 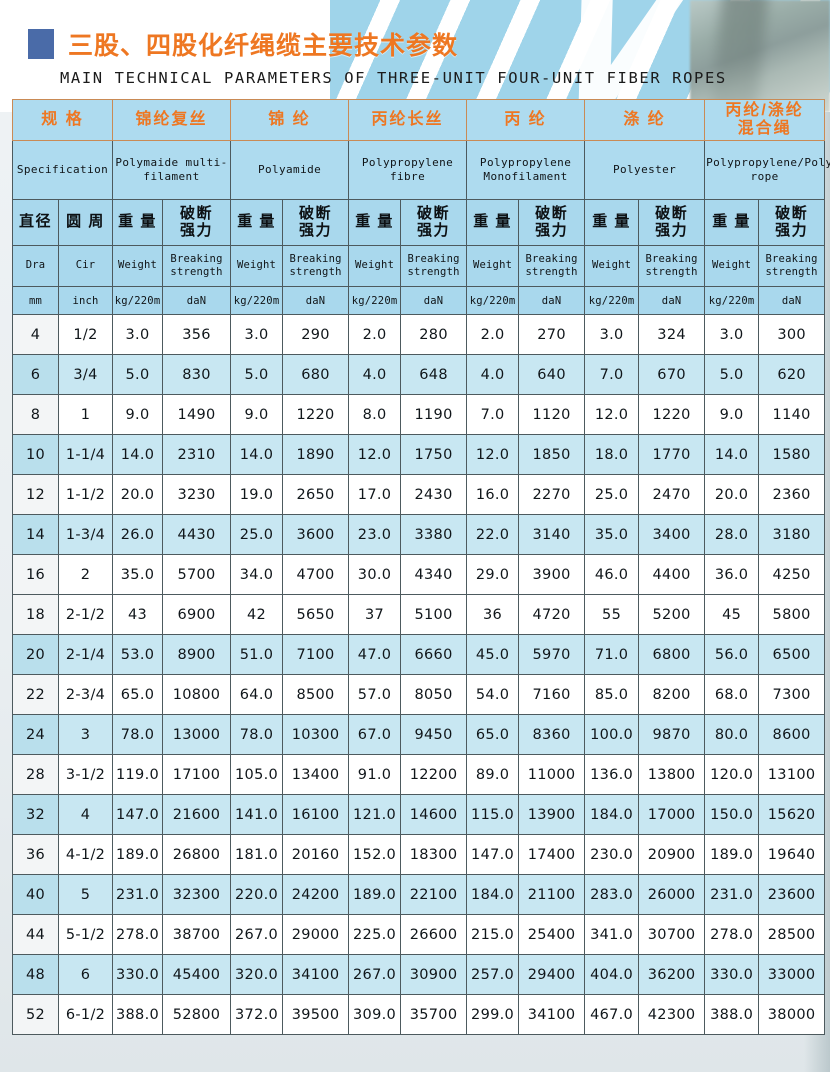 What do you see at coordinates (35, 454) in the screenshot?
I see `row-diameter-cell: 10` at bounding box center [35, 454].